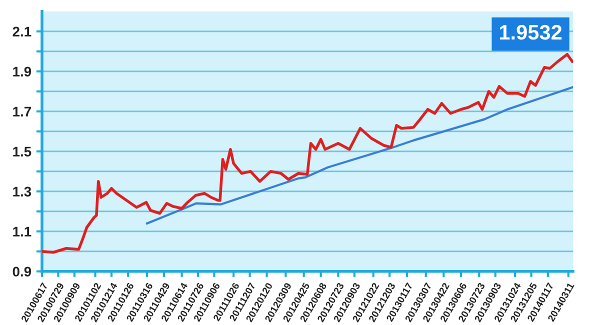 This screenshot has height=325, width=600. I want to click on y-tick-label: 1.5, so click(22, 151).